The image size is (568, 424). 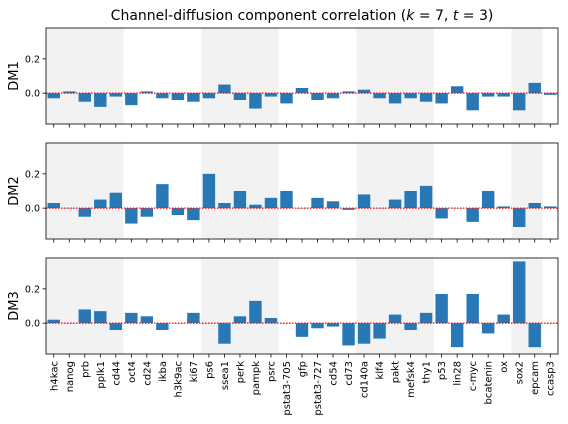 What do you see at coordinates (348, 209) in the screenshot?
I see `bar-dm2-cd73` at bounding box center [348, 209].